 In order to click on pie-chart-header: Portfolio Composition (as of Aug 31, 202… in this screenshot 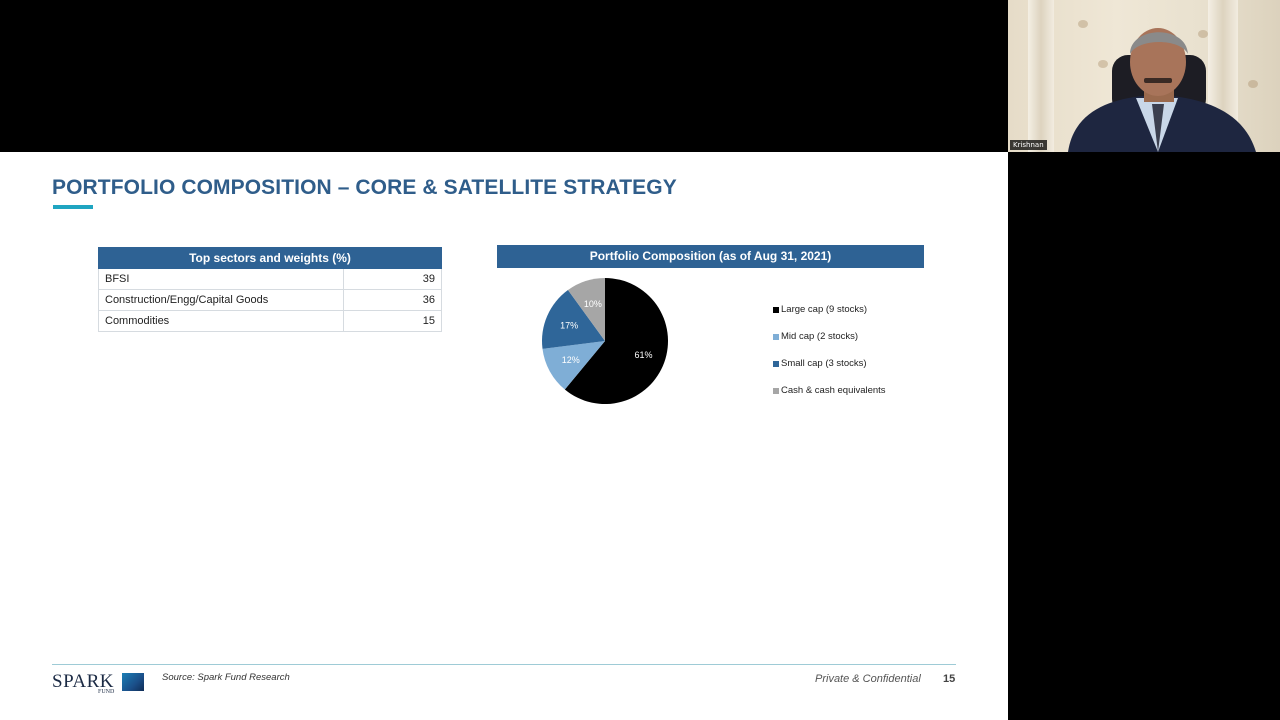, I will do `click(710, 256)`.